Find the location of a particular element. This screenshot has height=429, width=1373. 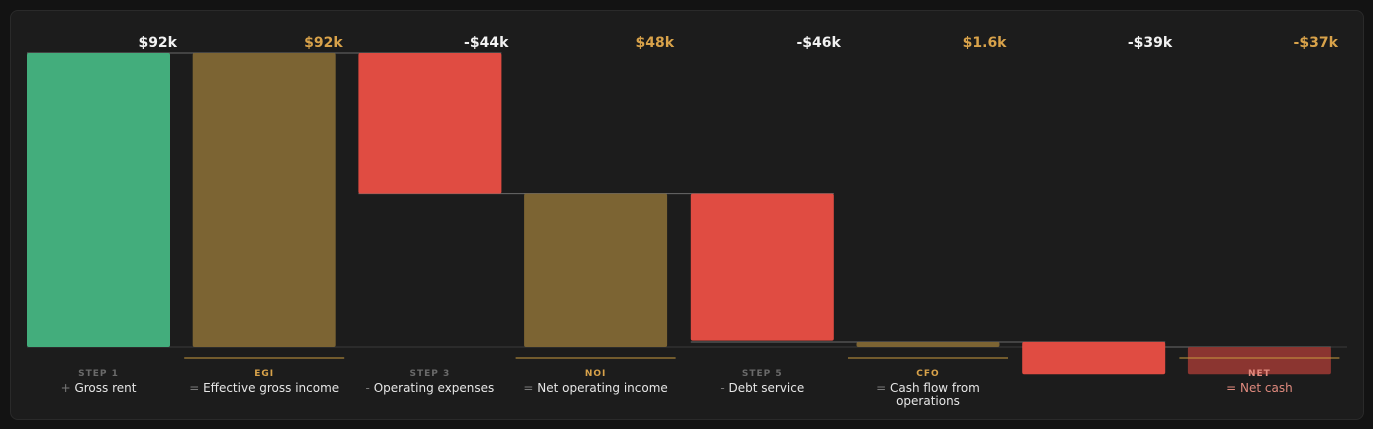

operator-symbol: + is located at coordinates (68, 388).